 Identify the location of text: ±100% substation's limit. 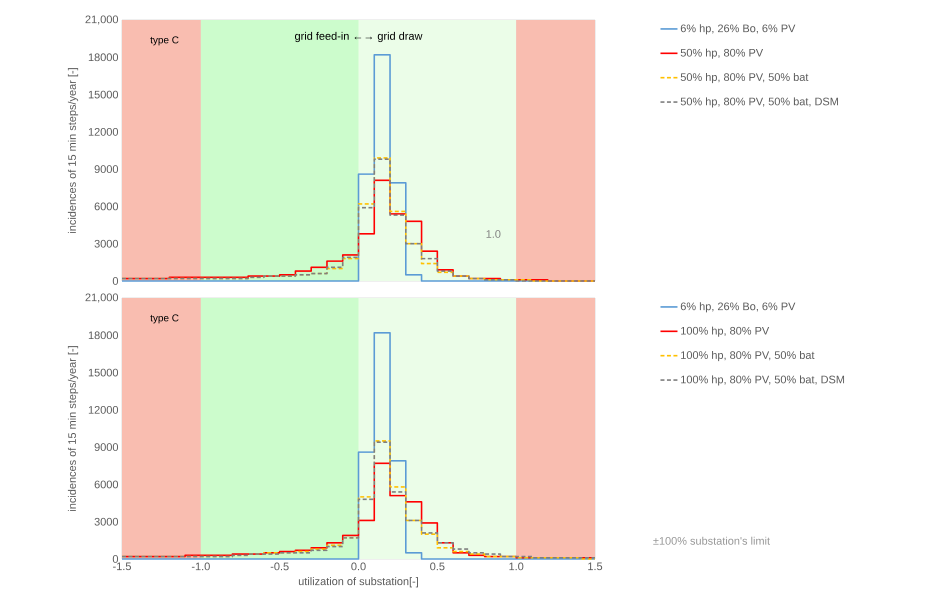
(711, 540).